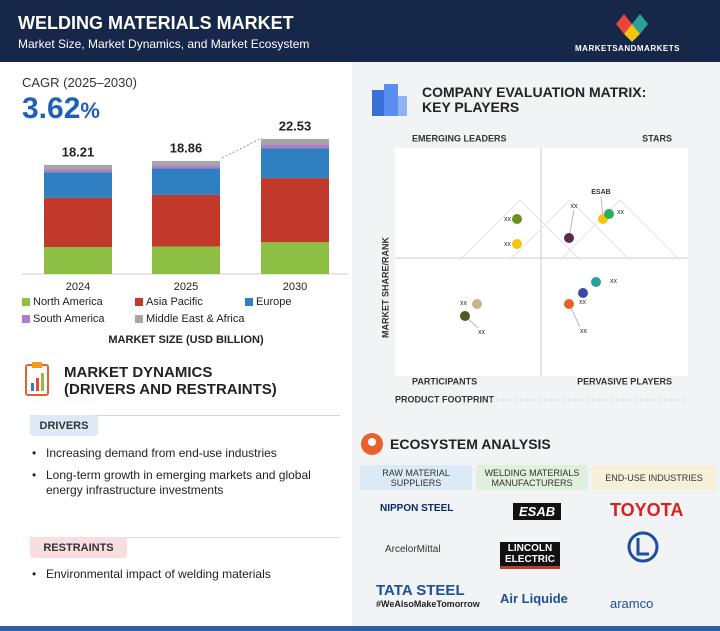 The image size is (720, 631). I want to click on drivers-rule, so click(185, 415).